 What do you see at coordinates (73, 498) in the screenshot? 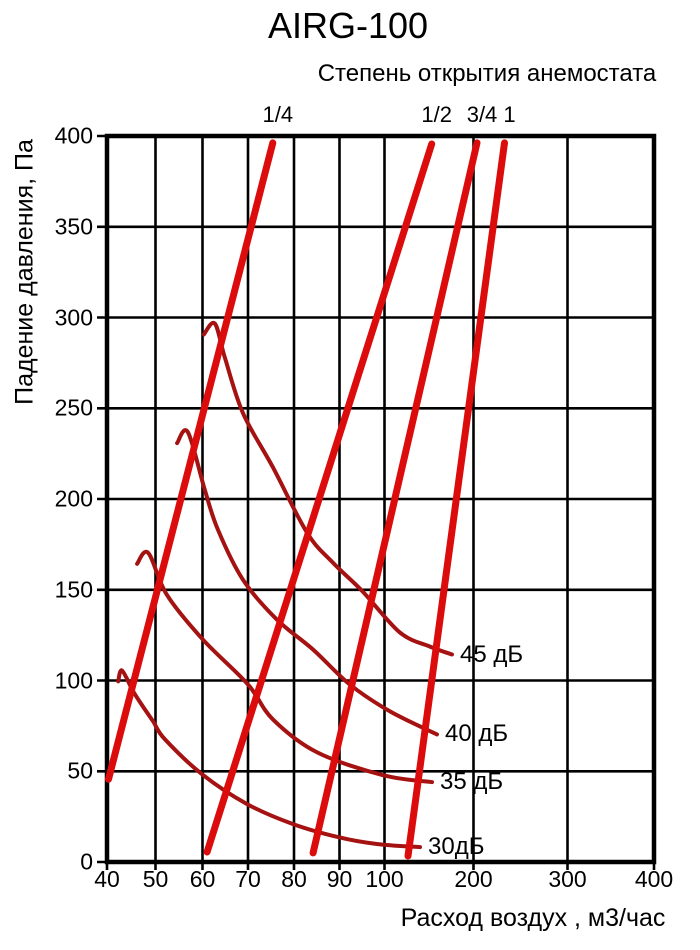
I see `y-tick-label: 200` at bounding box center [73, 498].